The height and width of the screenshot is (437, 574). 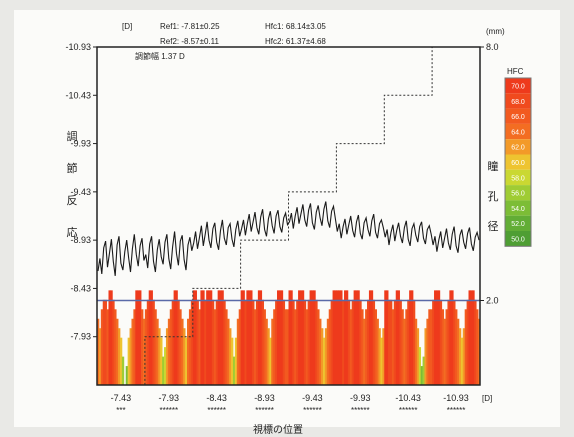 What do you see at coordinates (493, 196) in the screenshot?
I see `y-right-title-char: 孔` at bounding box center [493, 196].